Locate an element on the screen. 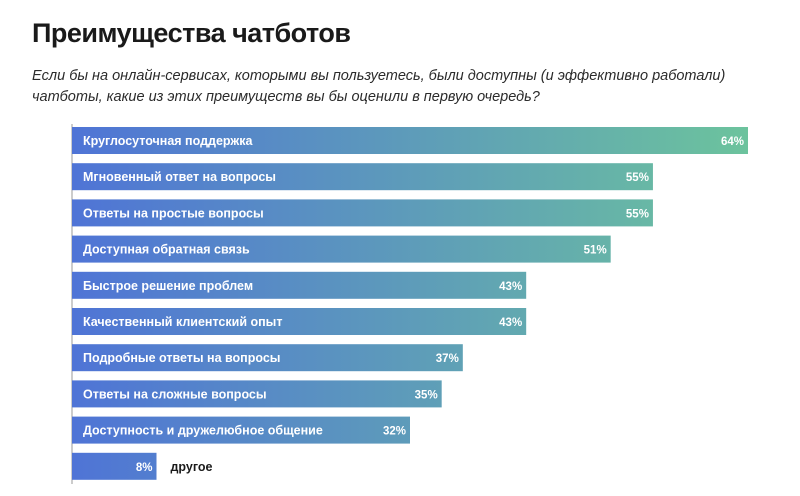  category-label-1: Круглосуточная поддержка is located at coordinates (168, 141).